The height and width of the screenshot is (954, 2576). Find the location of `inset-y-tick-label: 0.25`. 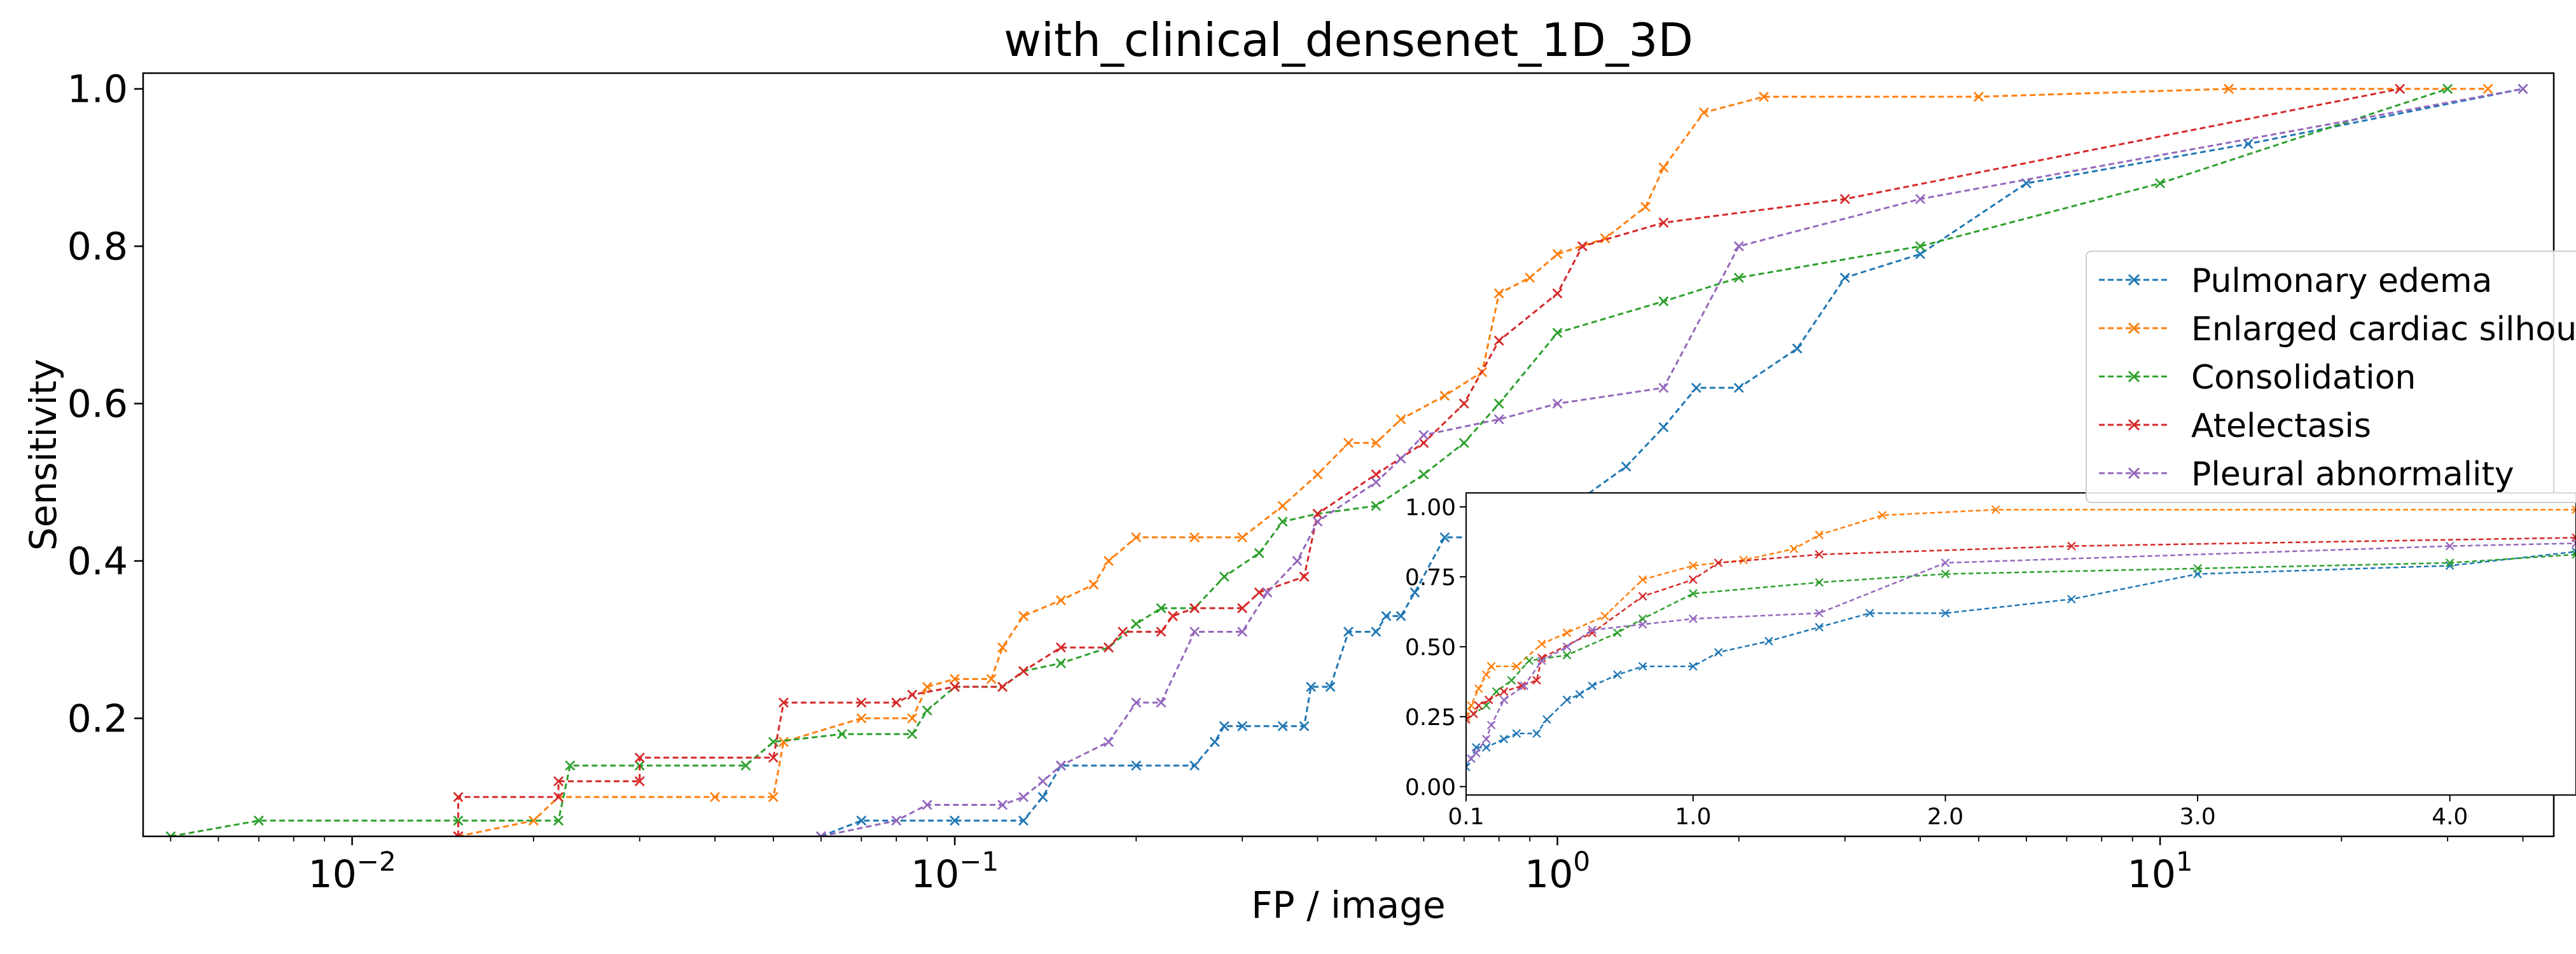

inset-y-tick-label: 0.25 is located at coordinates (1430, 718).